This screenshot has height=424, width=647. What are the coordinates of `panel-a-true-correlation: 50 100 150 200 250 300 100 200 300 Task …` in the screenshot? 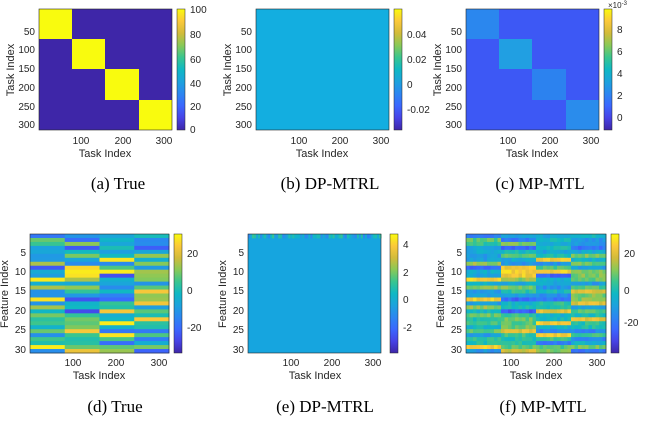 It's located at (106, 99).